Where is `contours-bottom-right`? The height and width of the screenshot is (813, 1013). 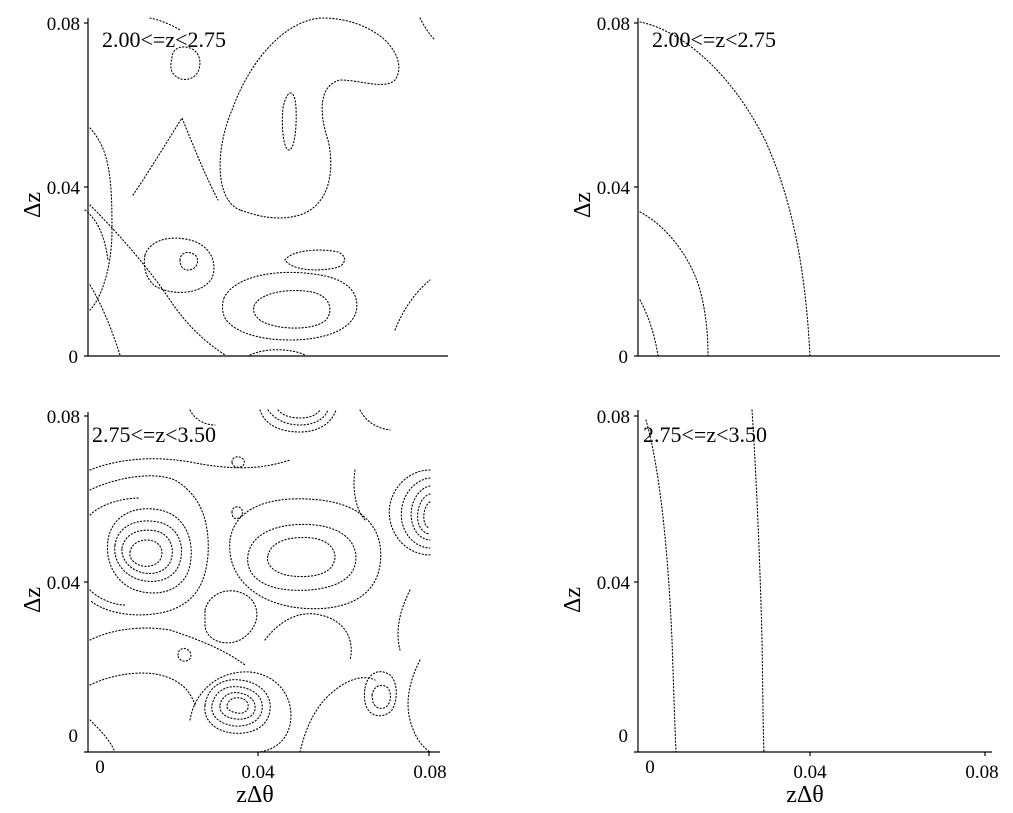 contours-bottom-right is located at coordinates (705, 581).